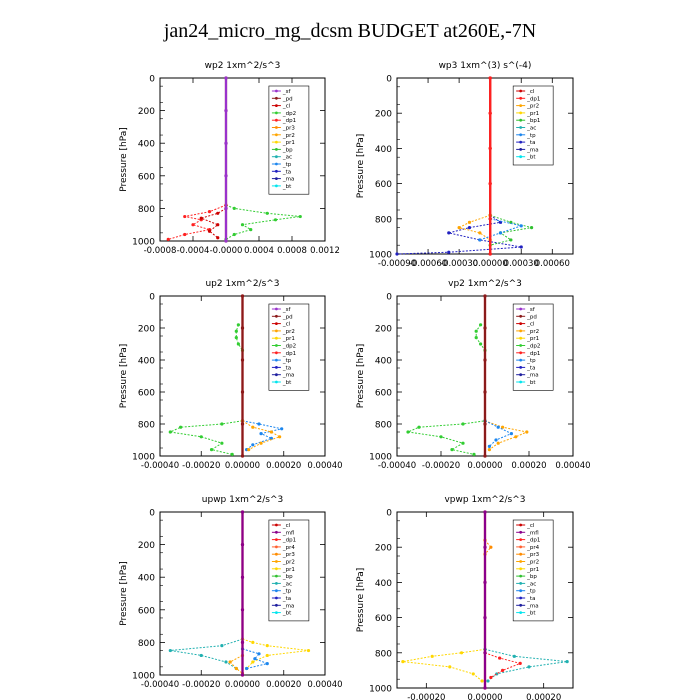  What do you see at coordinates (236, 664) in the screenshot?
I see `series-line-pr2` at bounding box center [236, 664].